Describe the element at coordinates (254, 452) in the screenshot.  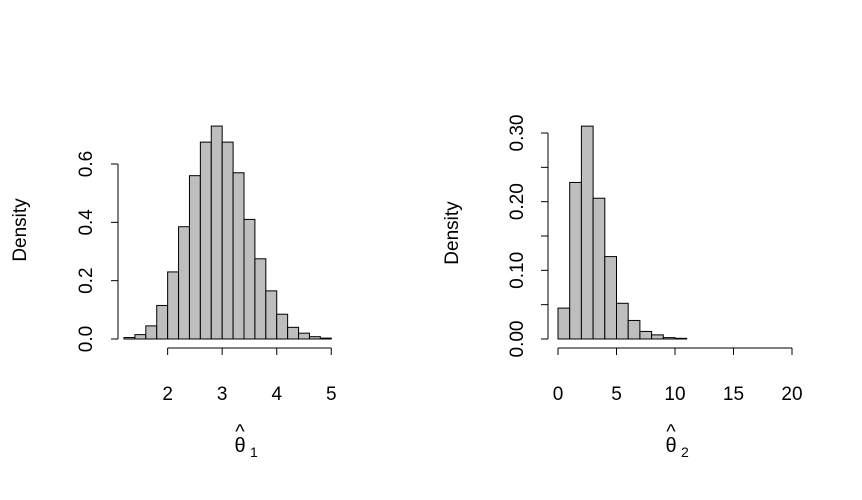
I see `x-axis-title-subscript: 1` at that location.